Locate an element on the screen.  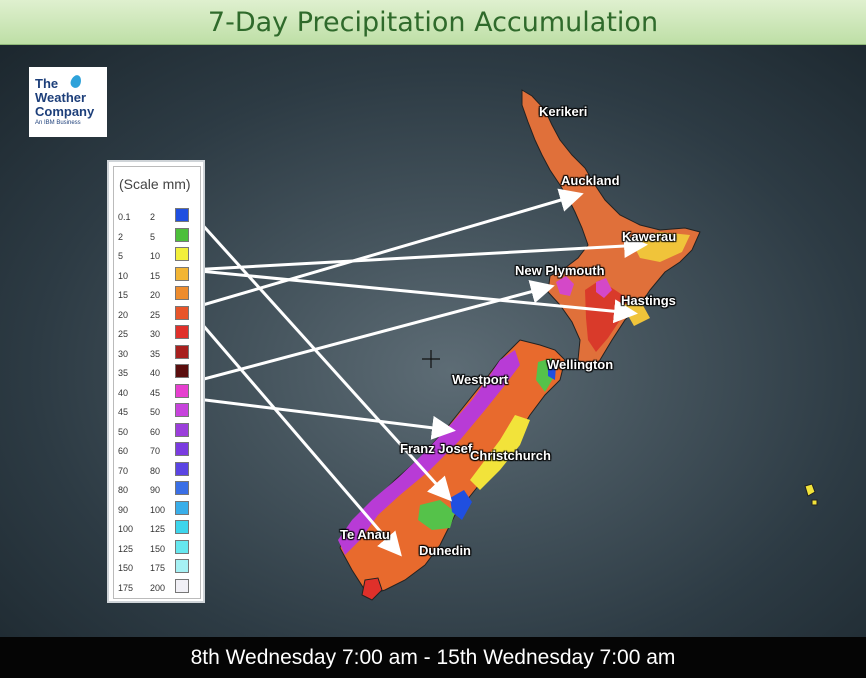
crosshair-marker is located at coordinates (431, 359).